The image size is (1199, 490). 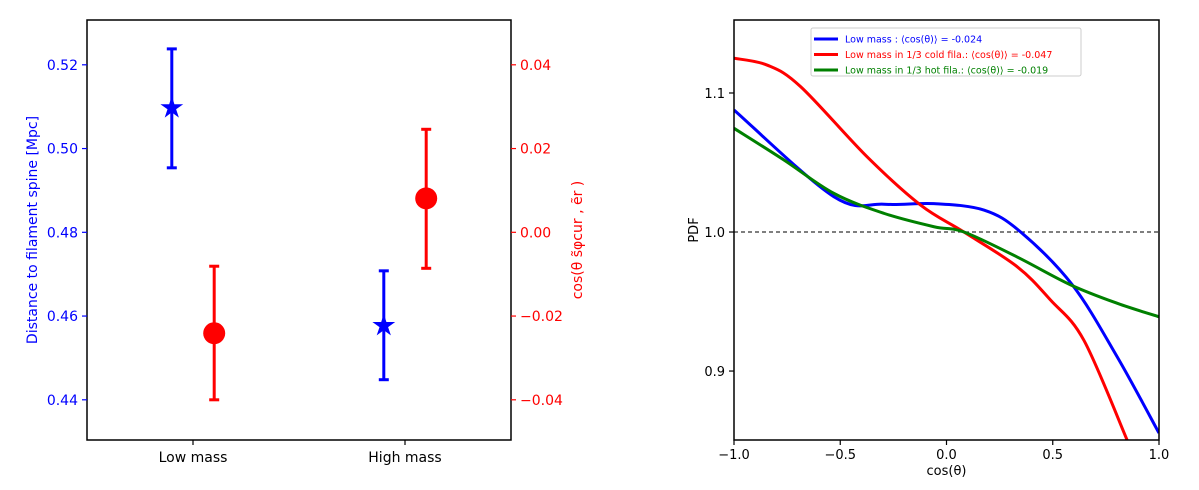 What do you see at coordinates (404, 458) in the screenshot?
I see `x-tick-label: High mass` at bounding box center [404, 458].